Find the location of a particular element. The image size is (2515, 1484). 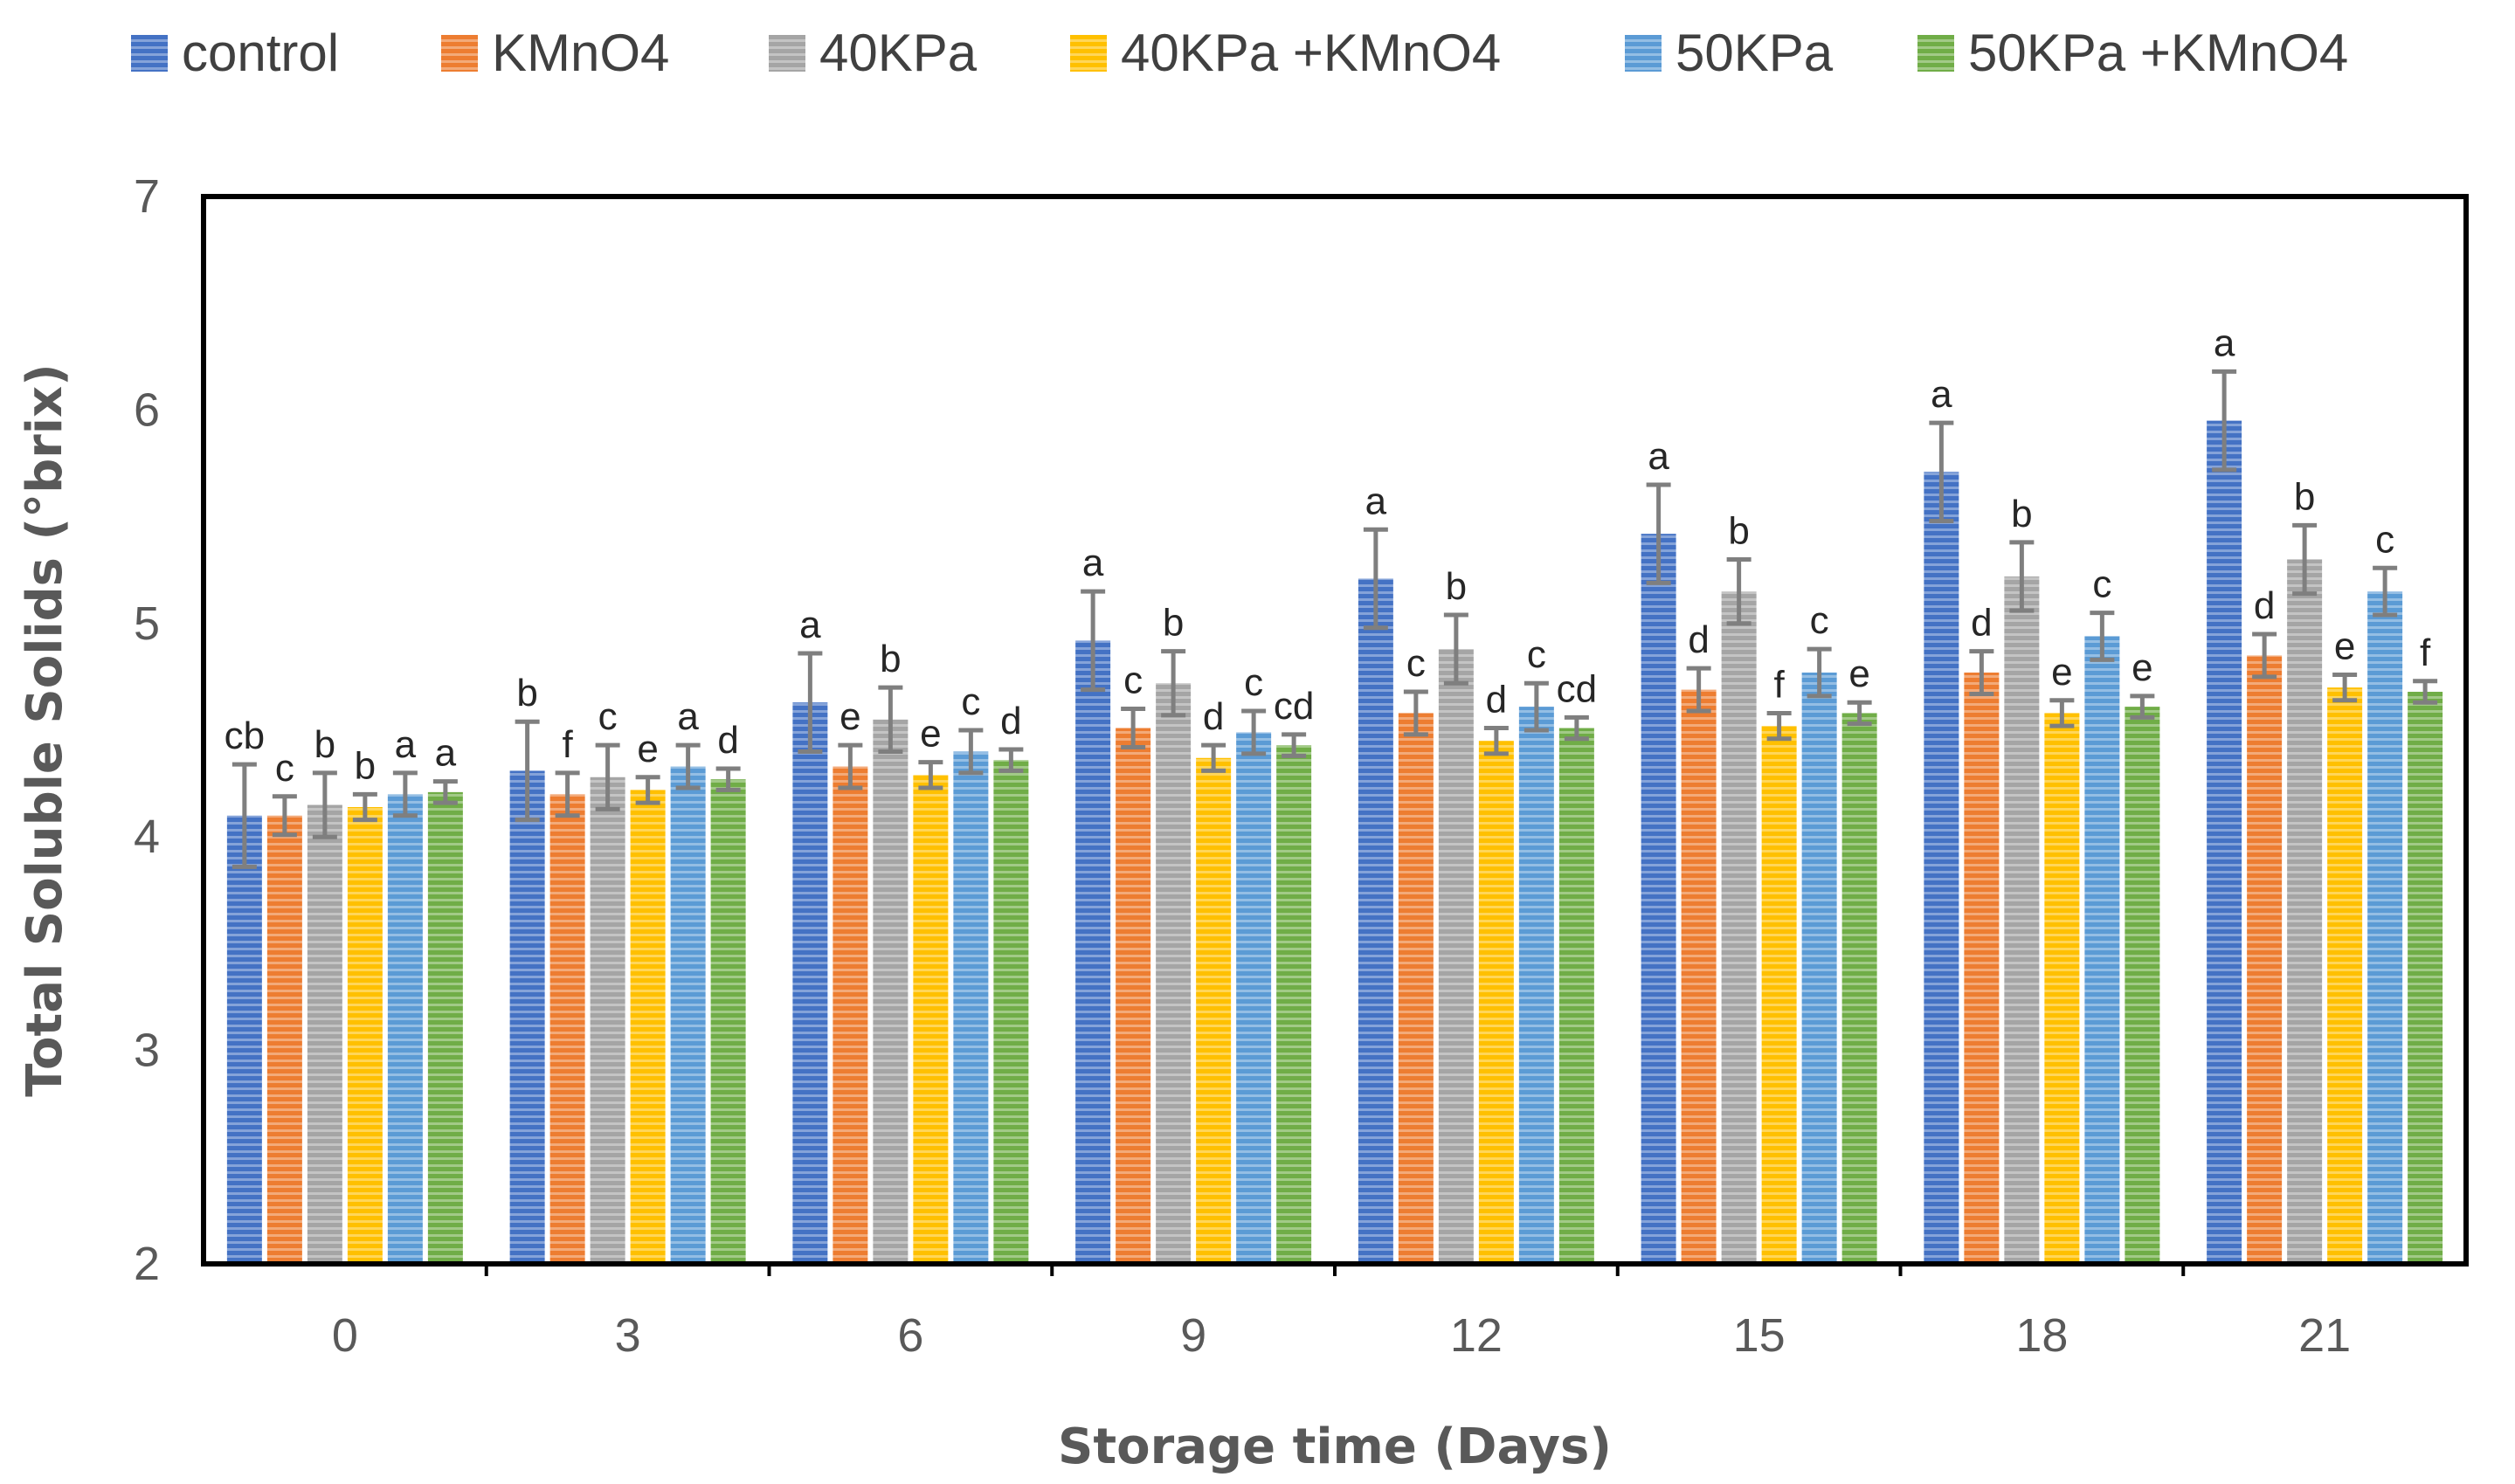

y-tick-label: 4 is located at coordinates (147, 837).